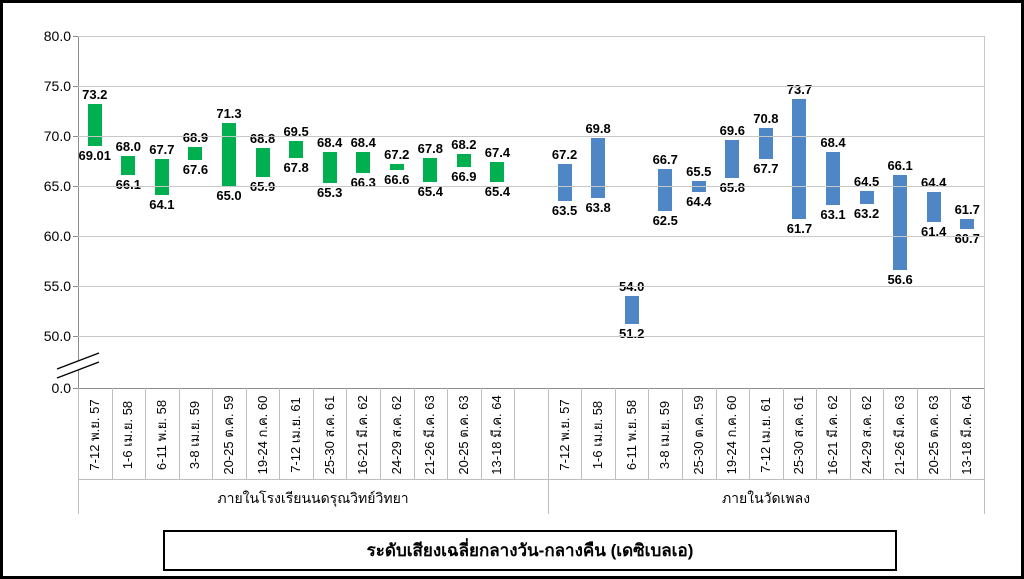 Image resolution: width=1024 pixels, height=579 pixels. What do you see at coordinates (262, 435) in the screenshot?
I see `x-axis-label: 19-24 ก.ค. 60` at bounding box center [262, 435].